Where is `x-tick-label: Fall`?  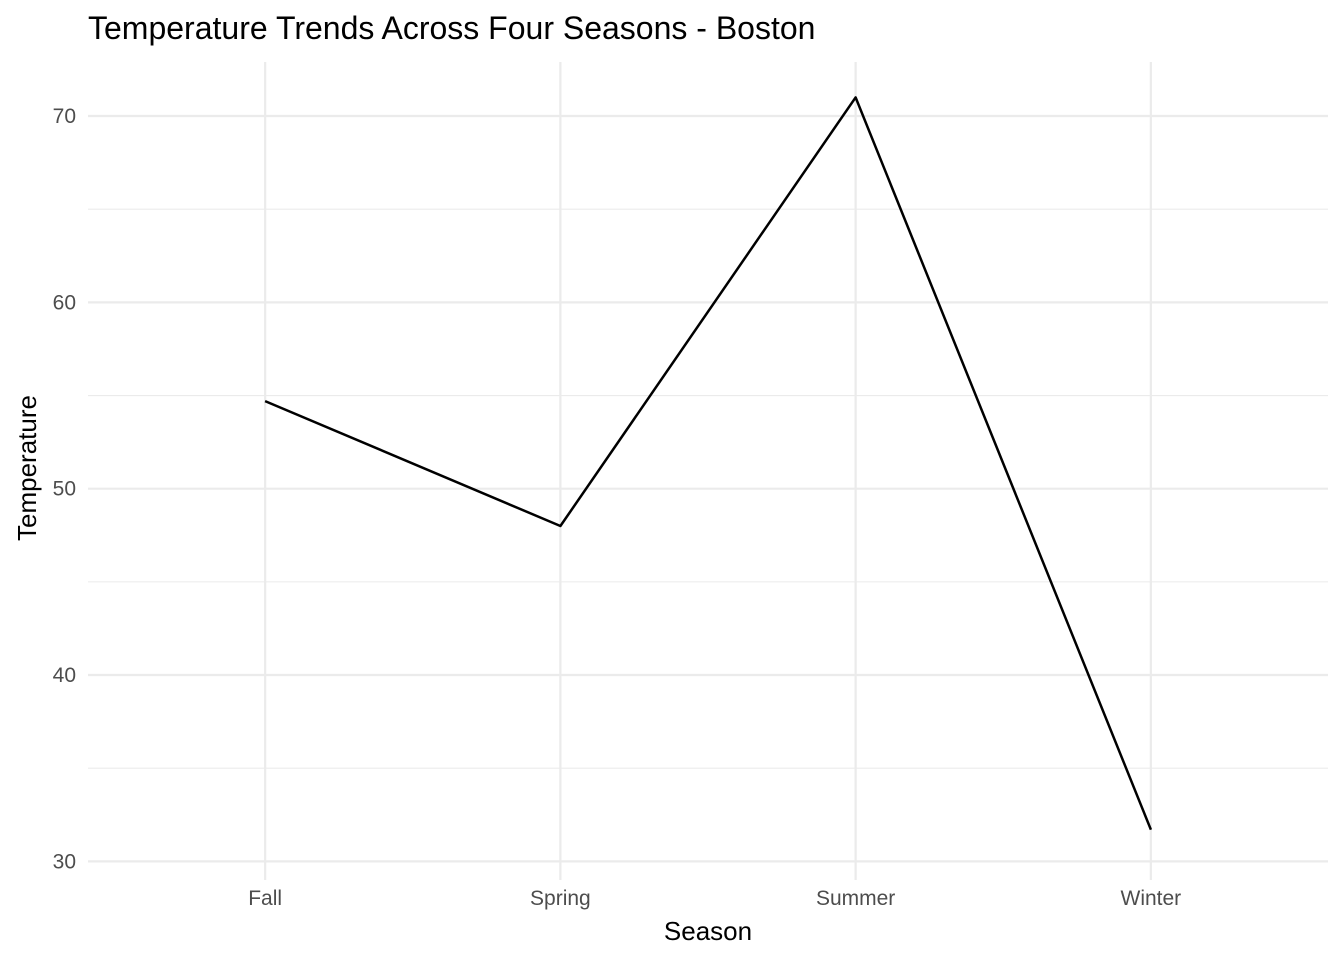 x-tick-label: Fall is located at coordinates (265, 898).